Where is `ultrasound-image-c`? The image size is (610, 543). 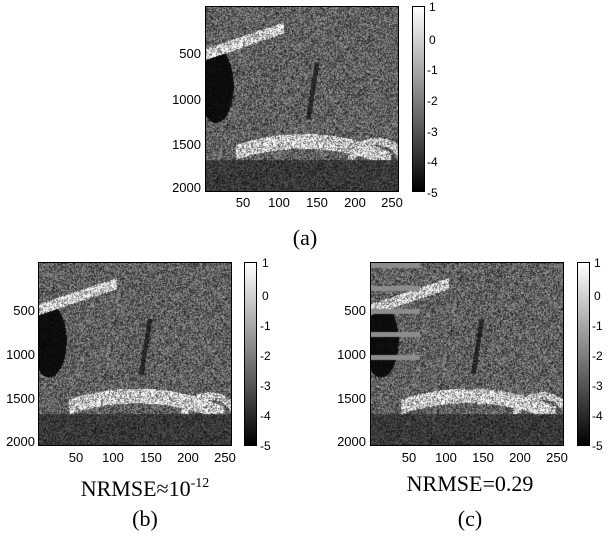 ultrasound-image-c is located at coordinates (467, 354).